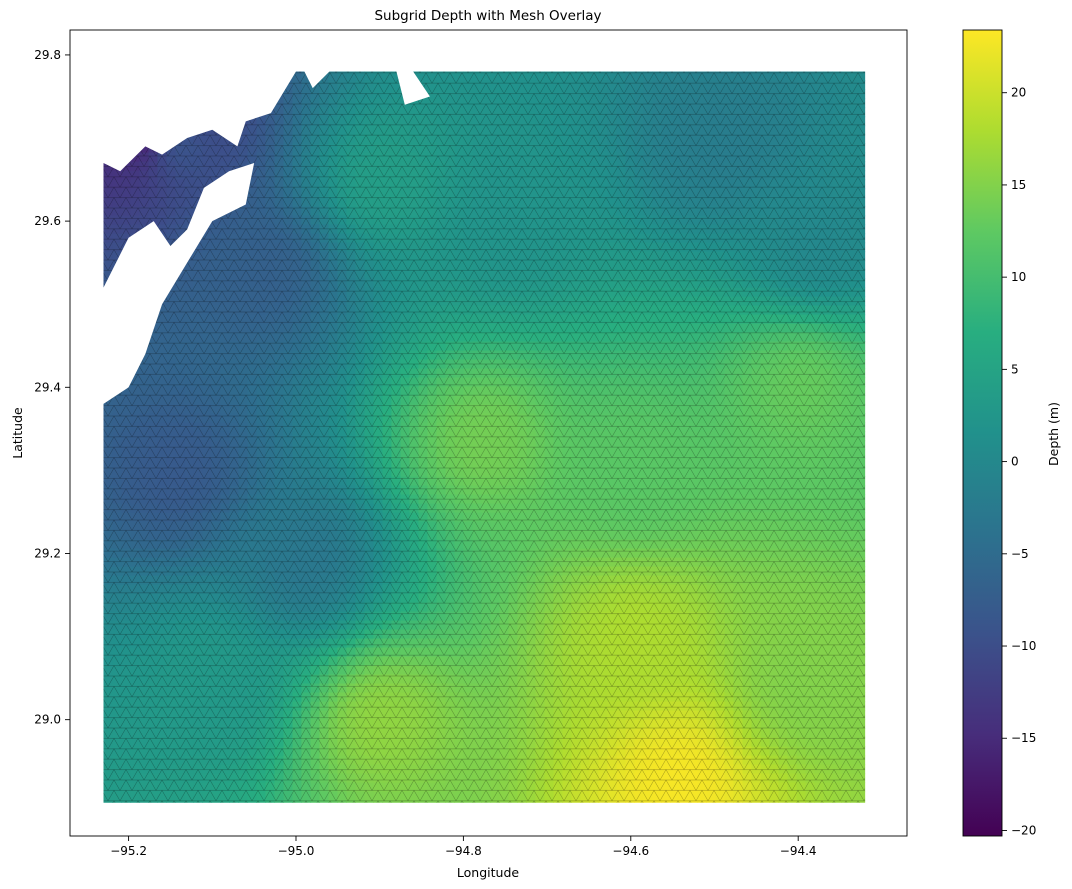 This screenshot has height=889, width=1072. What do you see at coordinates (1018, 93) in the screenshot?
I see `colorbar-tick-label: 20` at bounding box center [1018, 93].